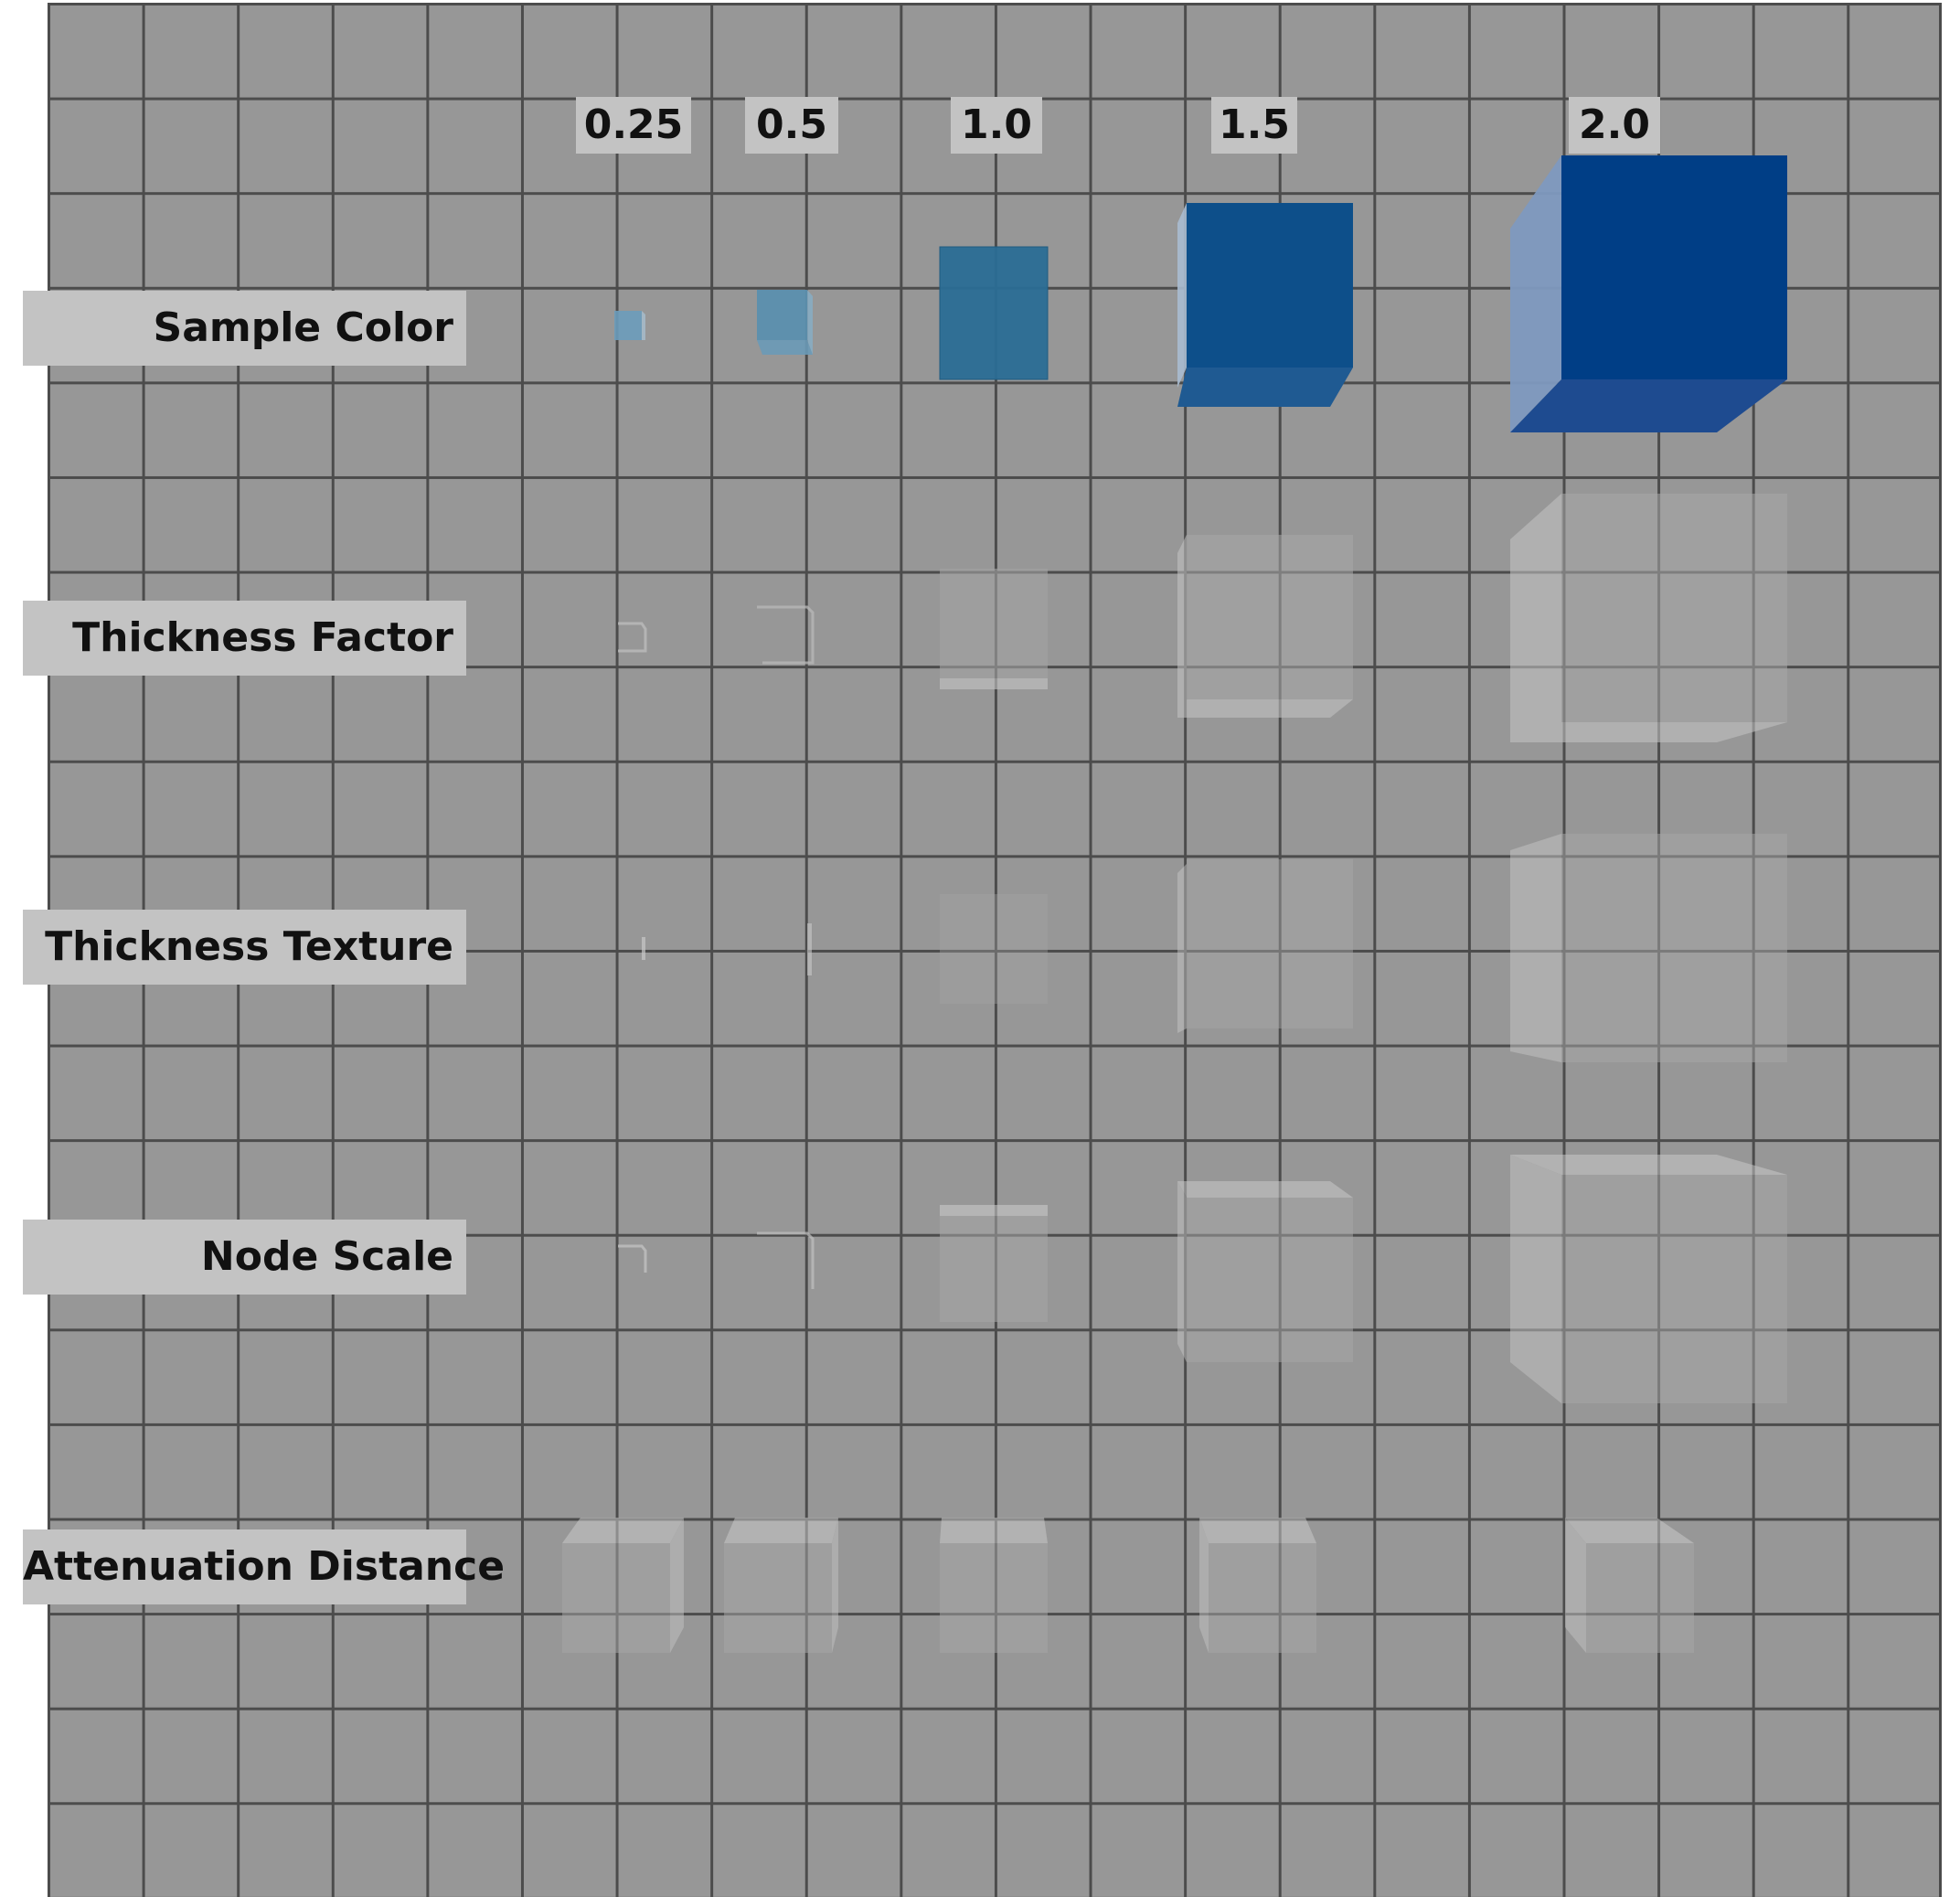 The height and width of the screenshot is (1897, 1960). What do you see at coordinates (1615, 126) in the screenshot?
I see `column-label-2-0: 2.0` at bounding box center [1615, 126].